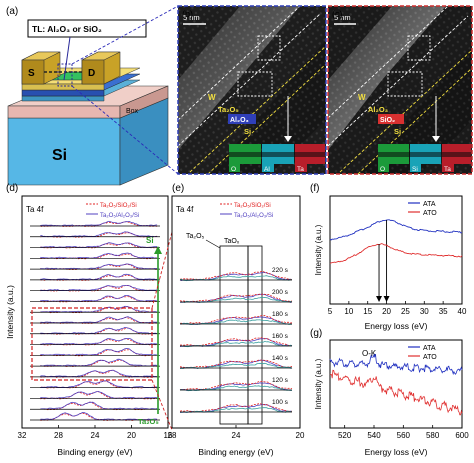 The image size is (474, 463). I want to click on panel-a-letter: (a), so click(12, 11).